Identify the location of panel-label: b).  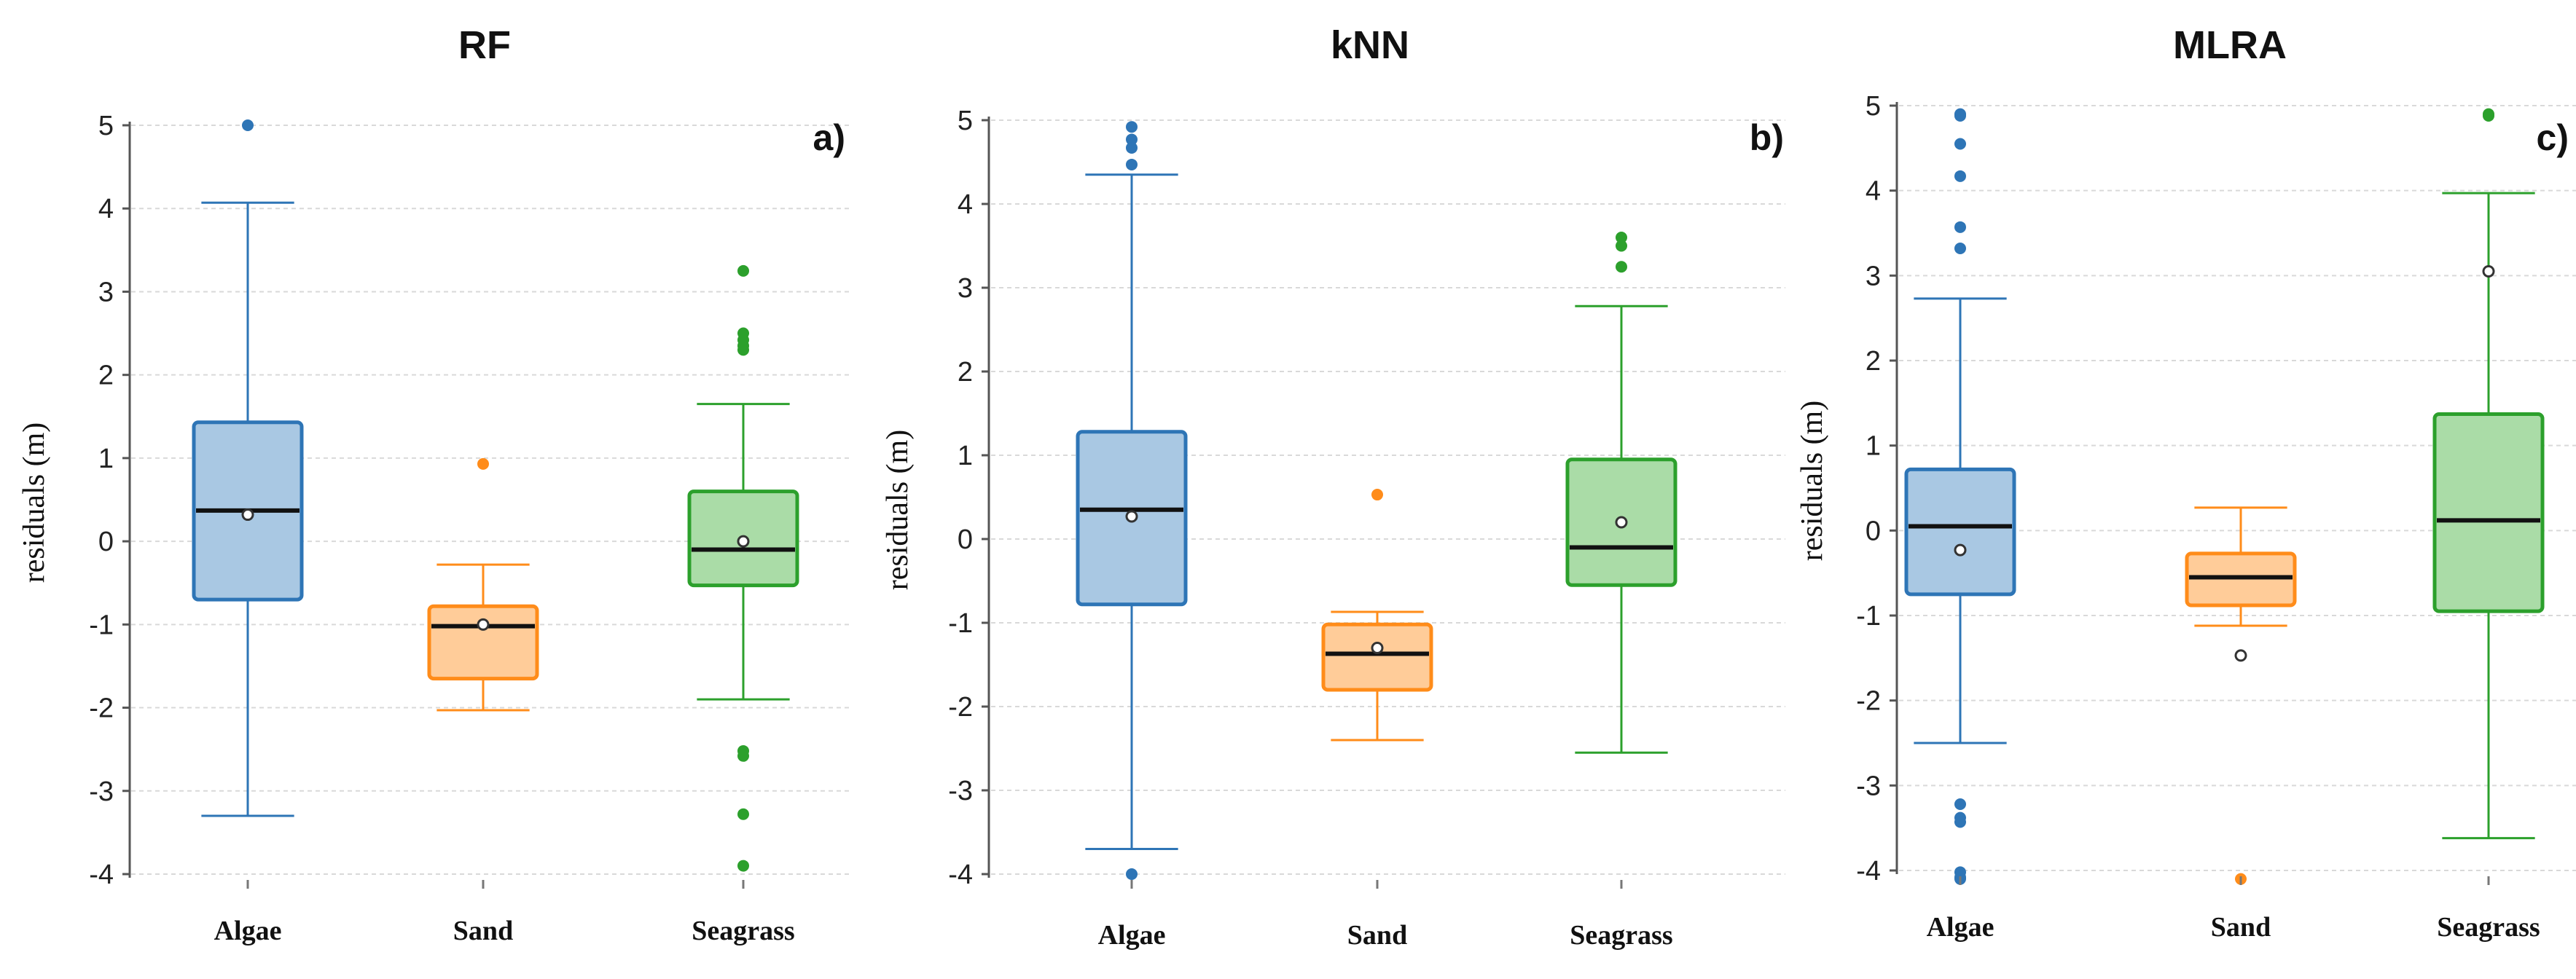
(1767, 137).